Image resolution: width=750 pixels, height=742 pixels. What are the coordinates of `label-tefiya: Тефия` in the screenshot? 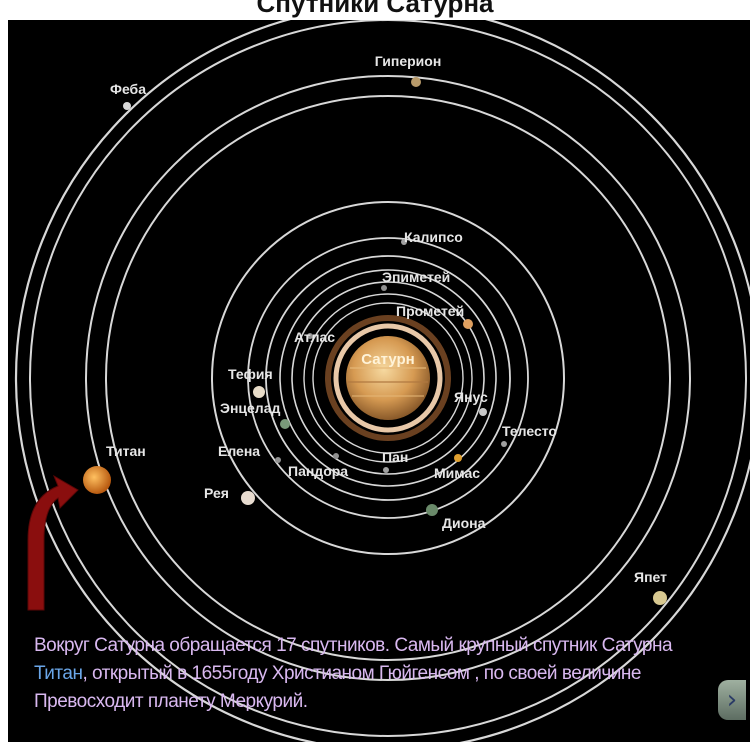 It's located at (250, 374).